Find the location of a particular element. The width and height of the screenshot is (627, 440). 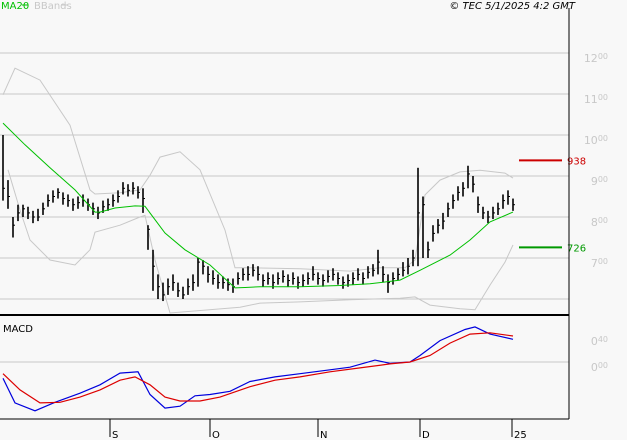

macd-title: MACD is located at coordinates (18, 329).